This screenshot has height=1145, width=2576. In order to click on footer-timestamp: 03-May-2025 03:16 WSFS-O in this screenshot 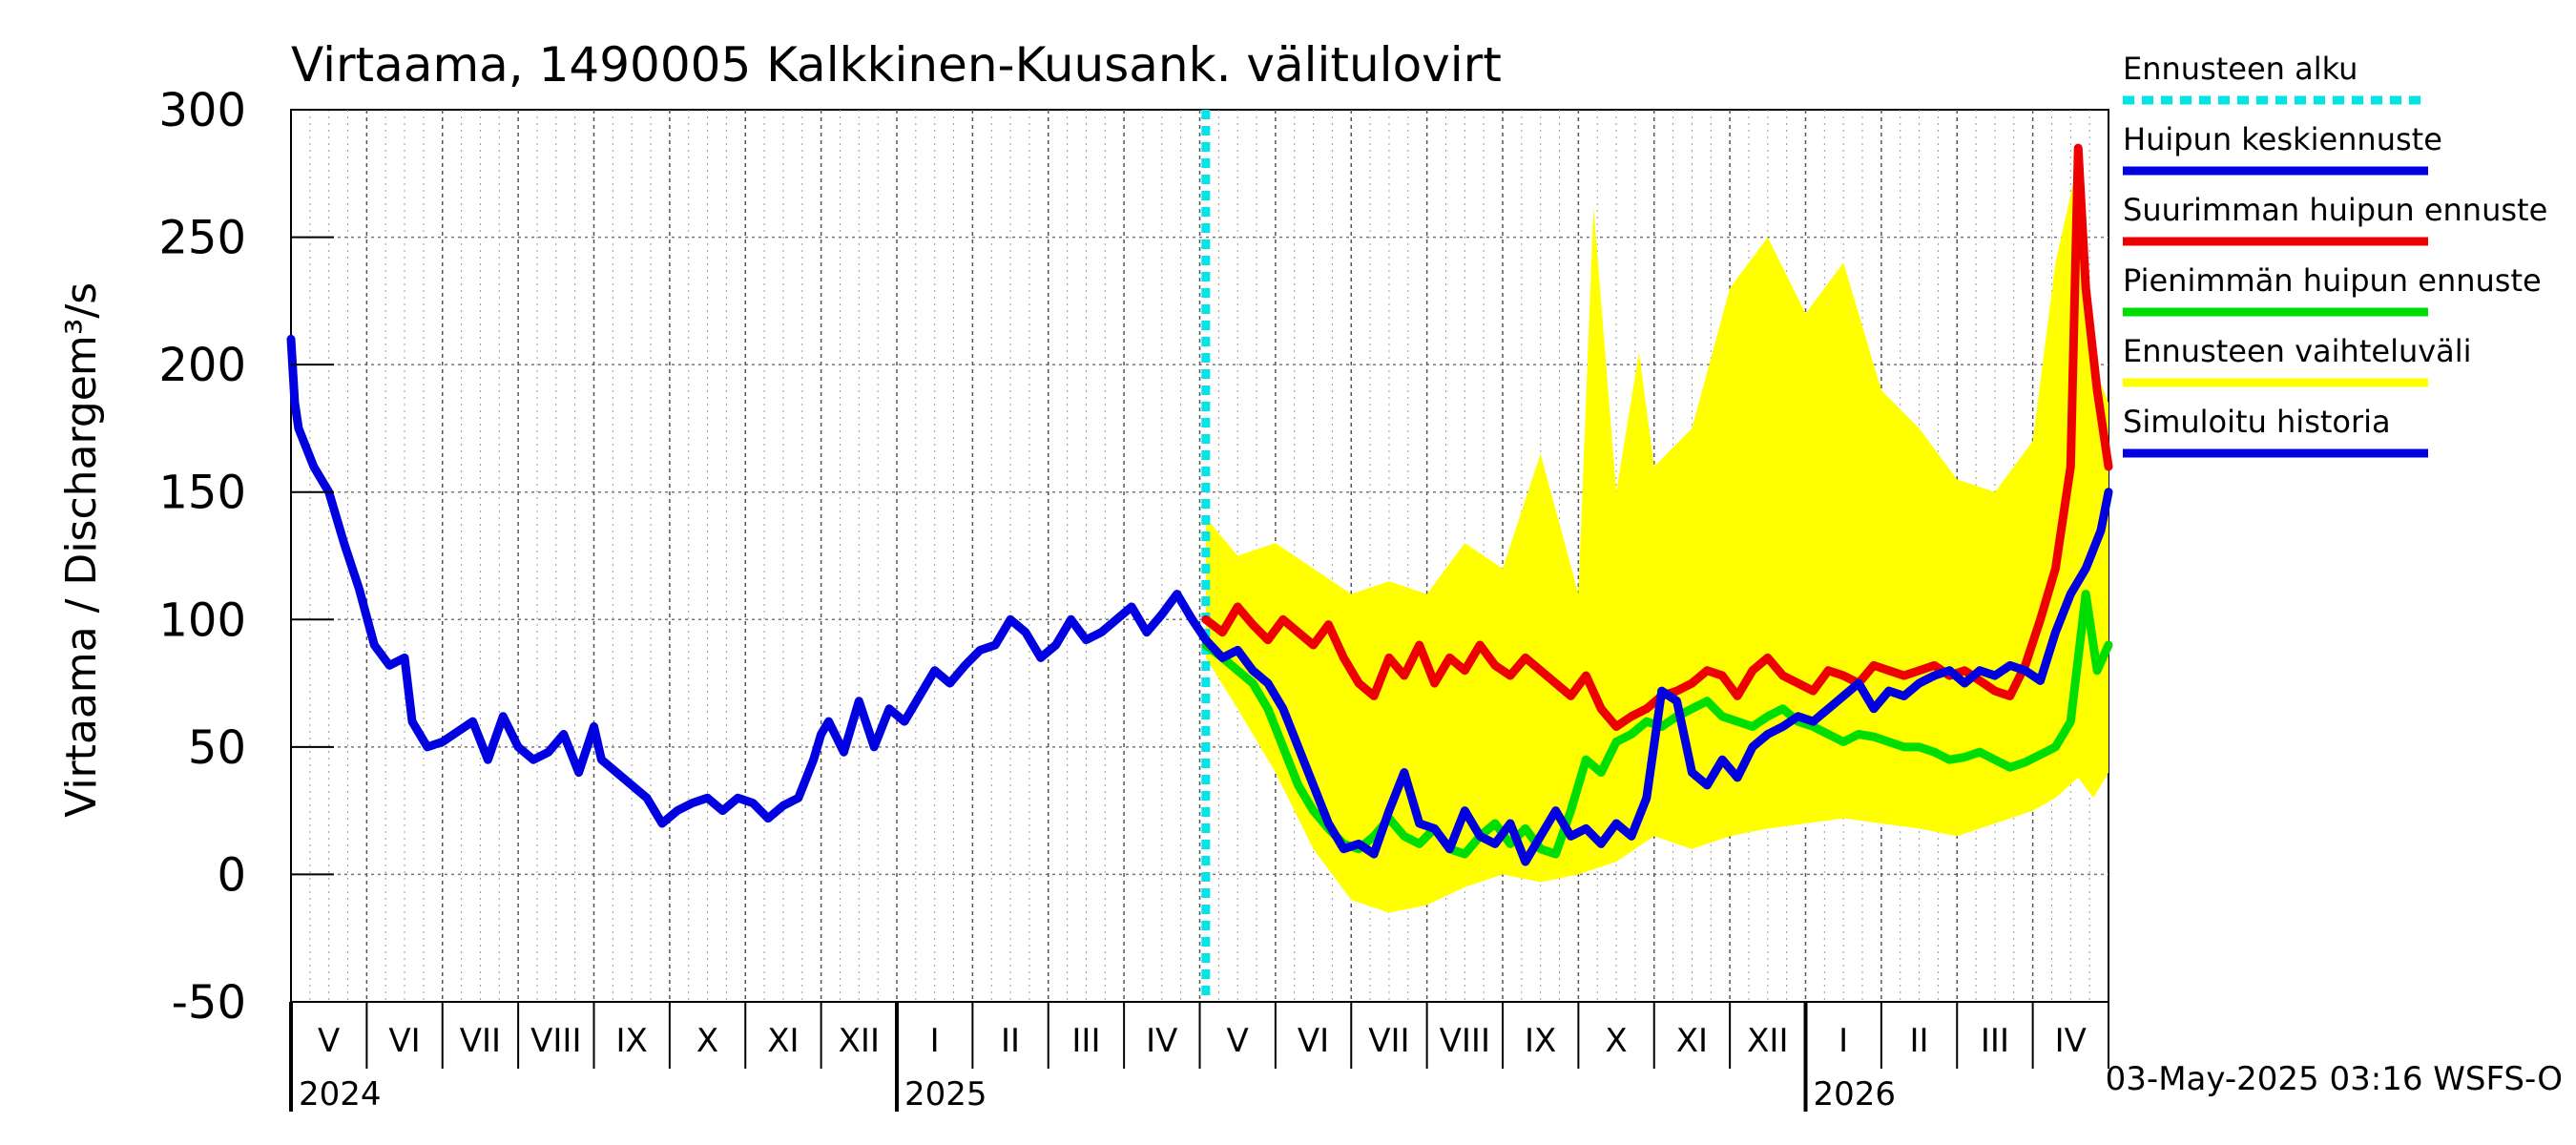, I will do `click(2334, 1079)`.